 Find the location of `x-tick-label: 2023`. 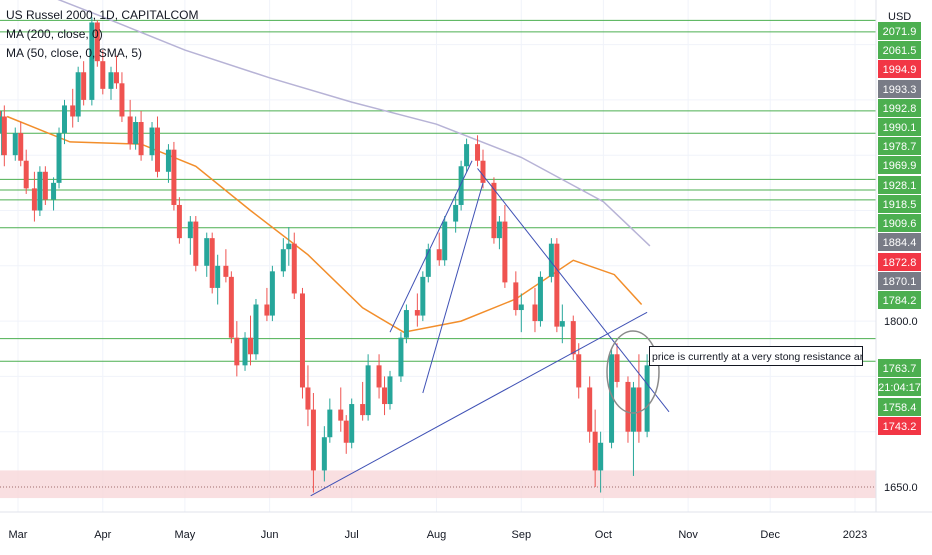

x-tick-label: 2023 is located at coordinates (855, 535).